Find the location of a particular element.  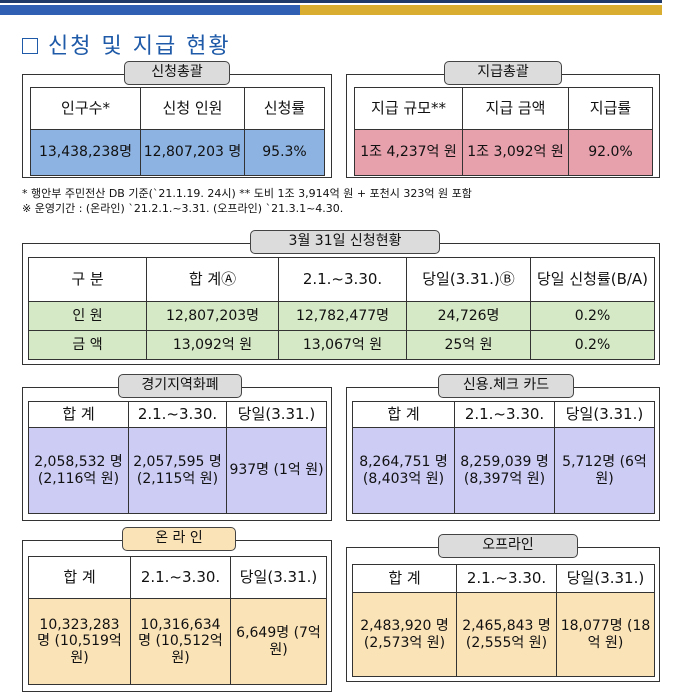

cell-period: 10,316,634 명 (10,512억 원) is located at coordinates (180, 641).